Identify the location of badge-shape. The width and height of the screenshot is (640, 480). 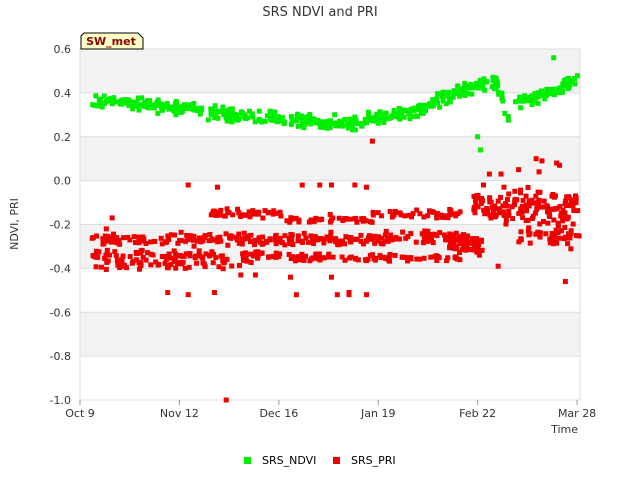
(112, 41).